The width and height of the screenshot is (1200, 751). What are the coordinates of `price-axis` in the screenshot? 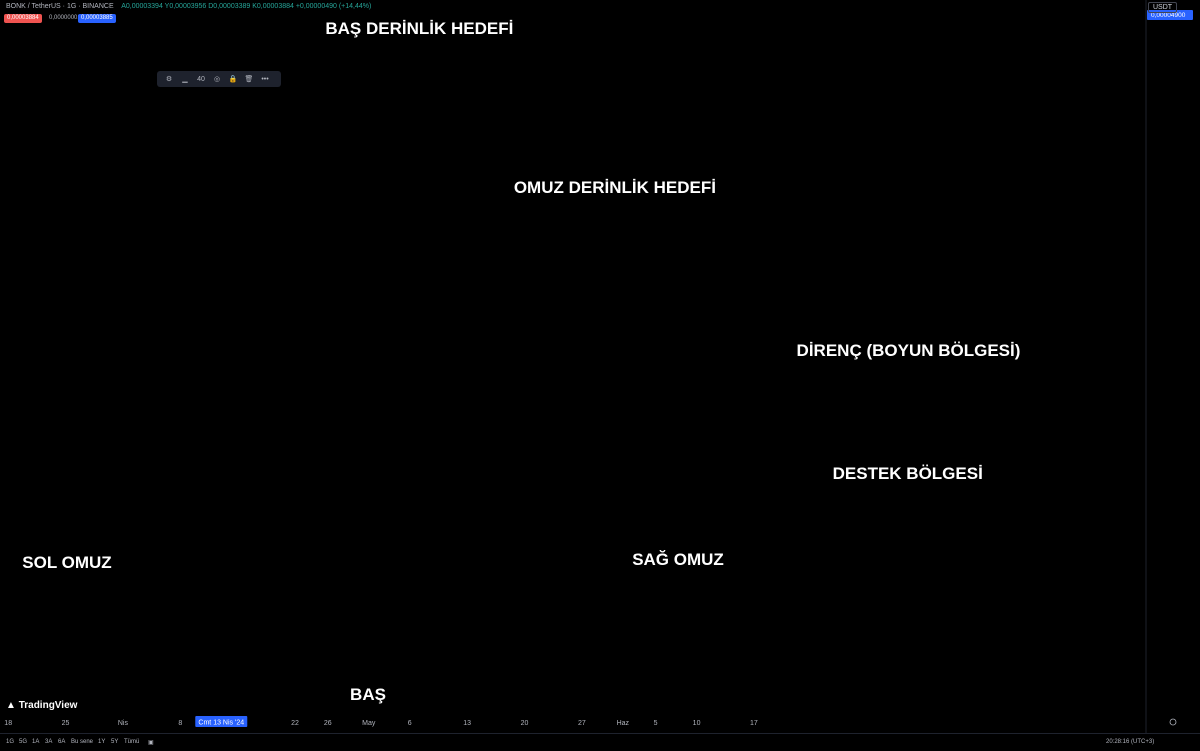 It's located at (1173, 366).